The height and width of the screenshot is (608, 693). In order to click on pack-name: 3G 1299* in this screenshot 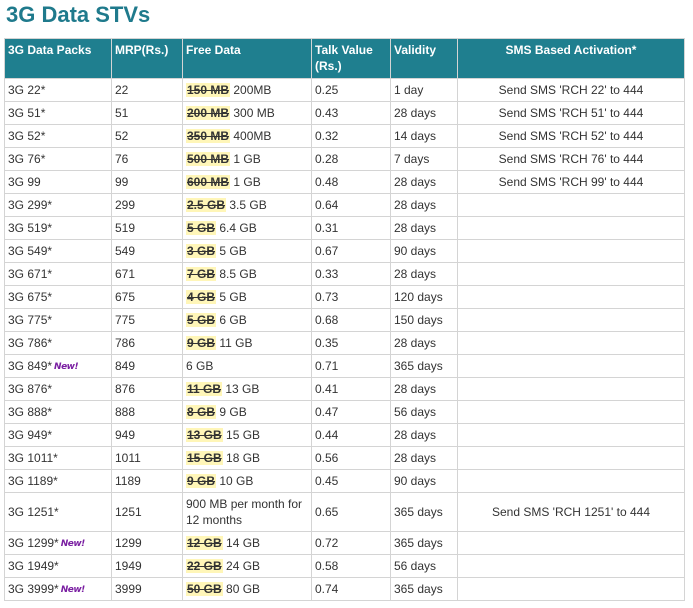, I will do `click(33, 542)`.